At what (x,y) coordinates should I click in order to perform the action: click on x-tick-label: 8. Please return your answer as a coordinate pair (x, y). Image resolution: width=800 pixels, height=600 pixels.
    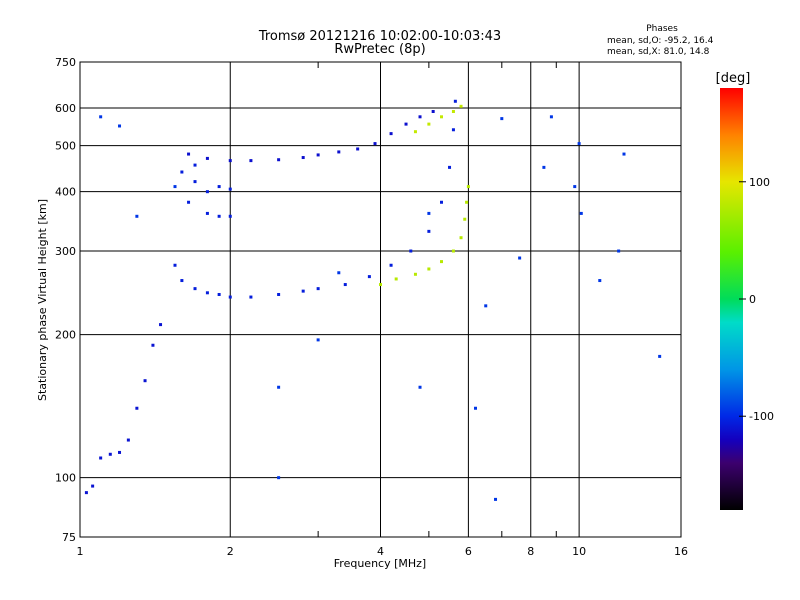
    Looking at the image, I should click on (530, 551).